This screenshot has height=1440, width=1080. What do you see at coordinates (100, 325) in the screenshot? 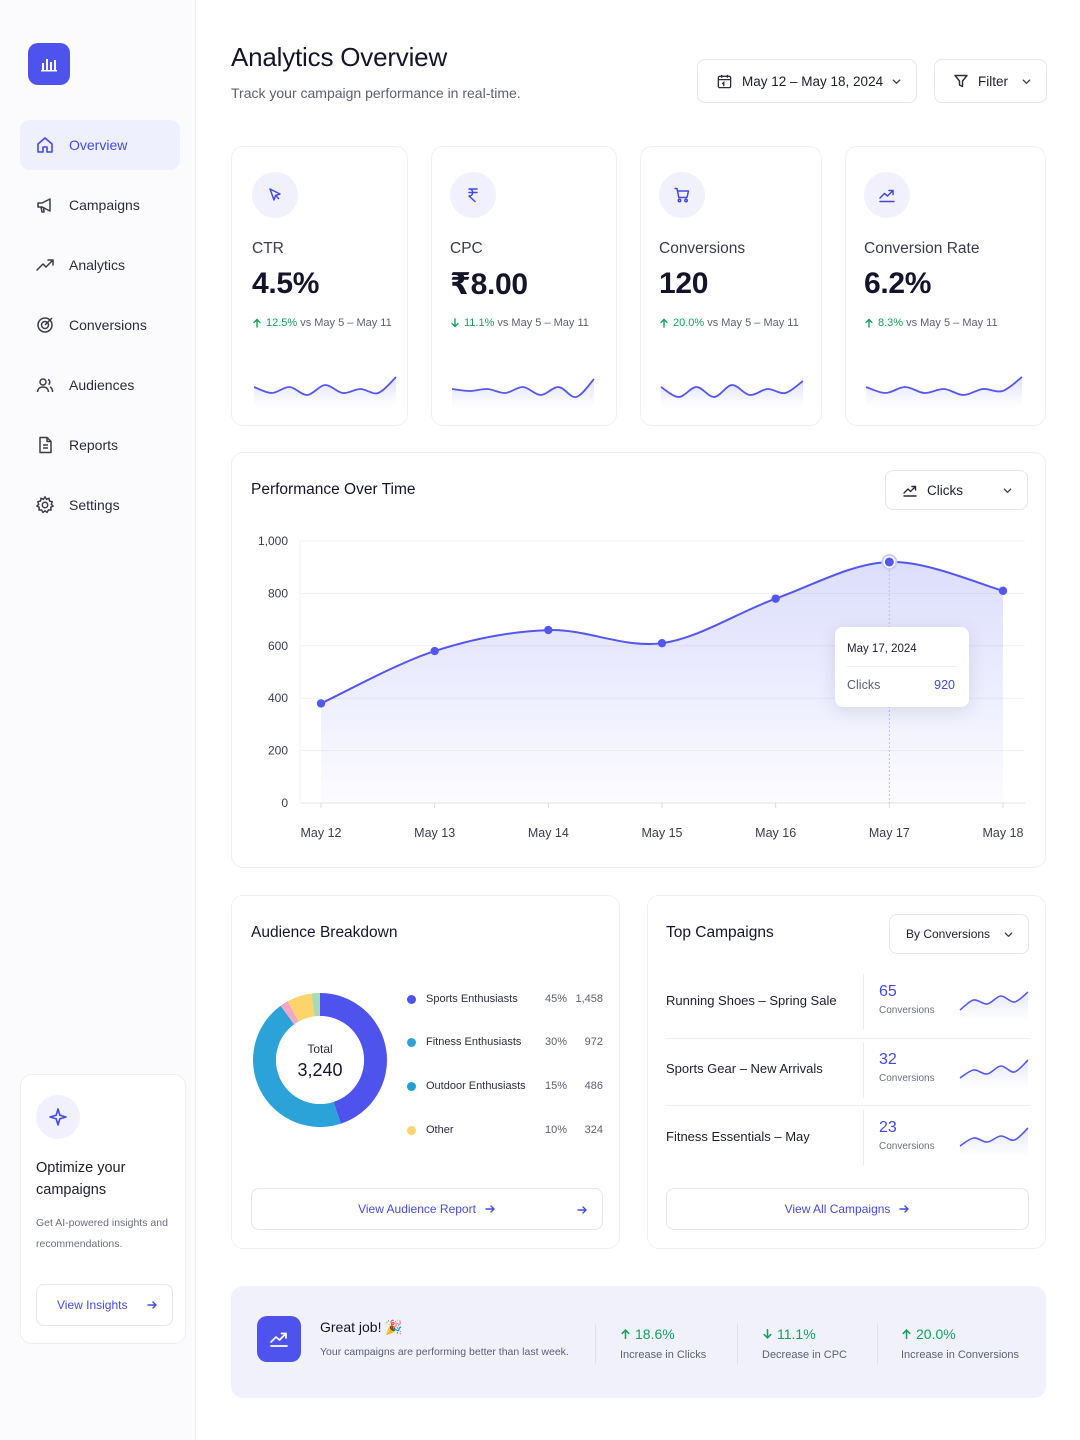
I see `sidebar-item-conversions: Conversions` at bounding box center [100, 325].